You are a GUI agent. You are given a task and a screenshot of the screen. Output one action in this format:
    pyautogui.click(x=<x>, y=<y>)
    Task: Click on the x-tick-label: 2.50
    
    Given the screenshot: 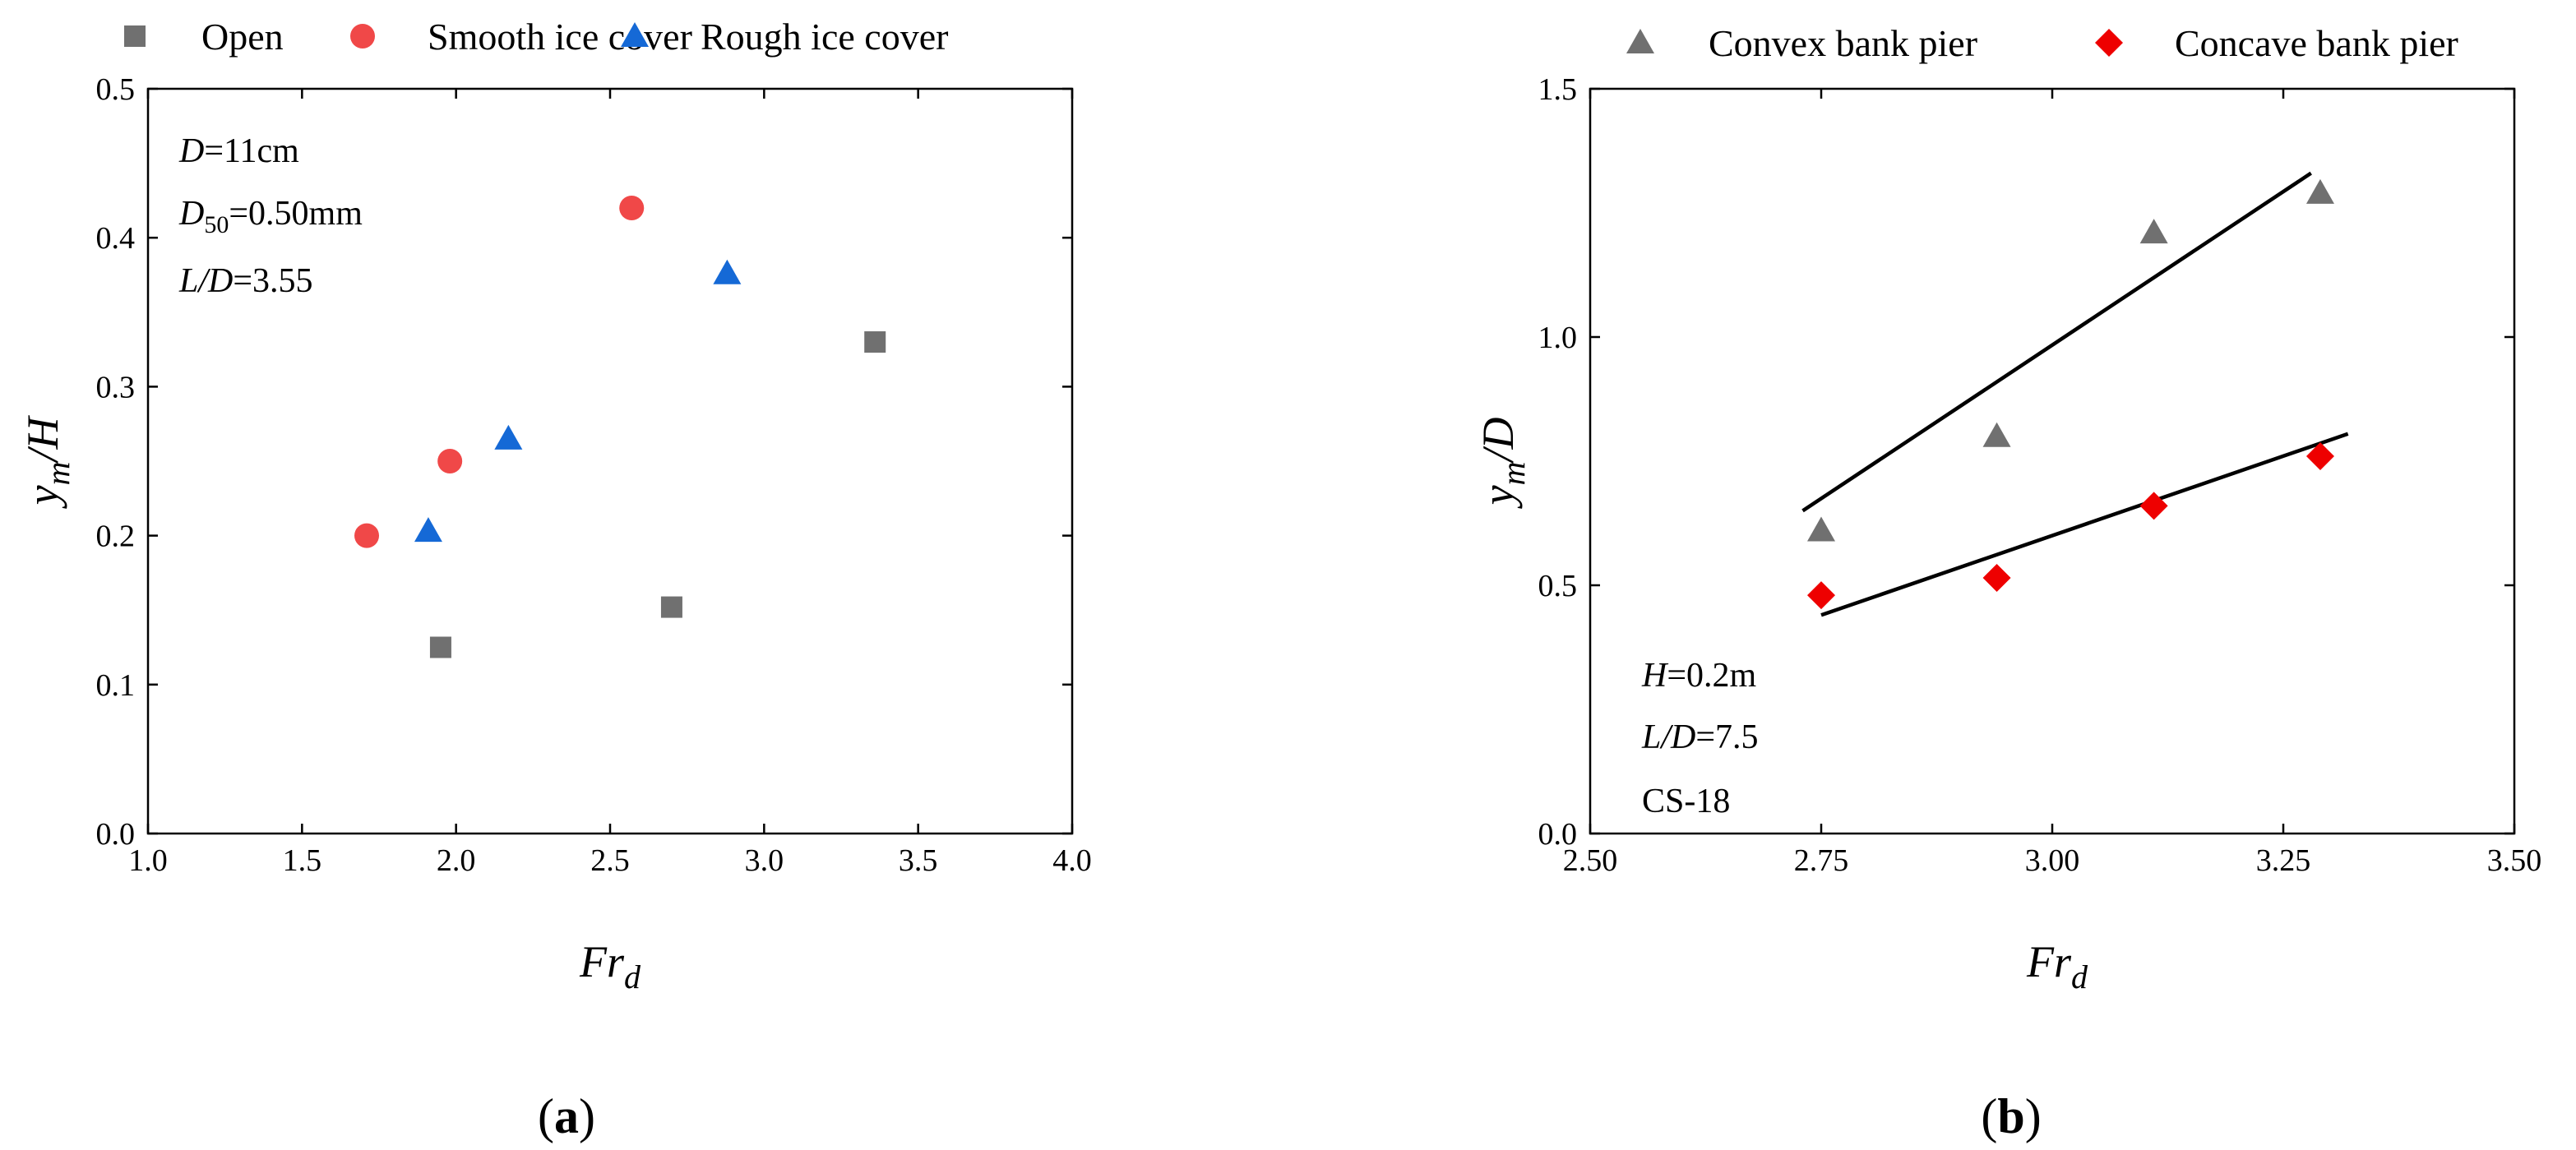 What is the action you would take?
    pyautogui.click(x=1590, y=861)
    